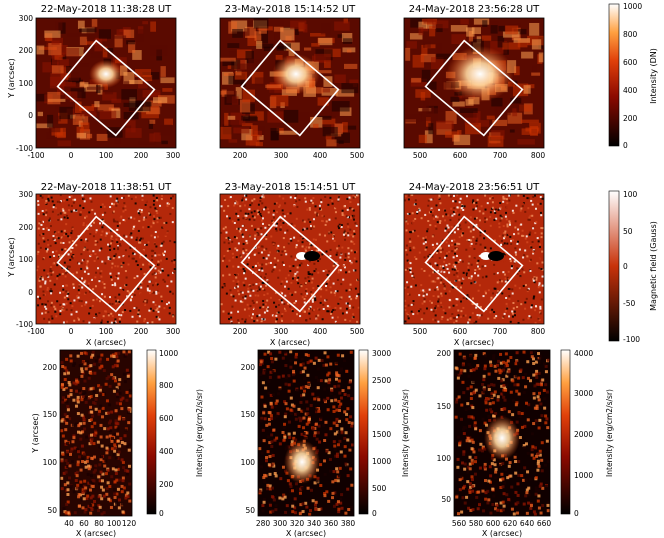 The height and width of the screenshot is (538, 664). What do you see at coordinates (290, 9) in the screenshot?
I see `row1-title-2: 23-May-2018 15:14:52 UT` at bounding box center [290, 9].